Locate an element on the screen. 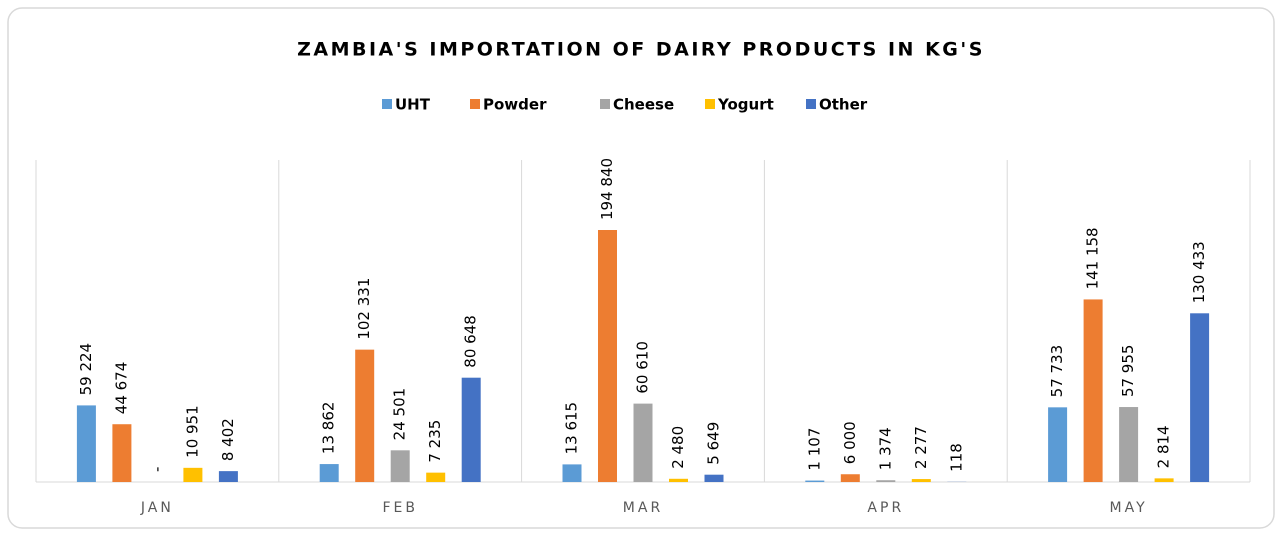 Image resolution: width=1282 pixels, height=536 pixels. data-label: 2 277 is located at coordinates (921, 447).